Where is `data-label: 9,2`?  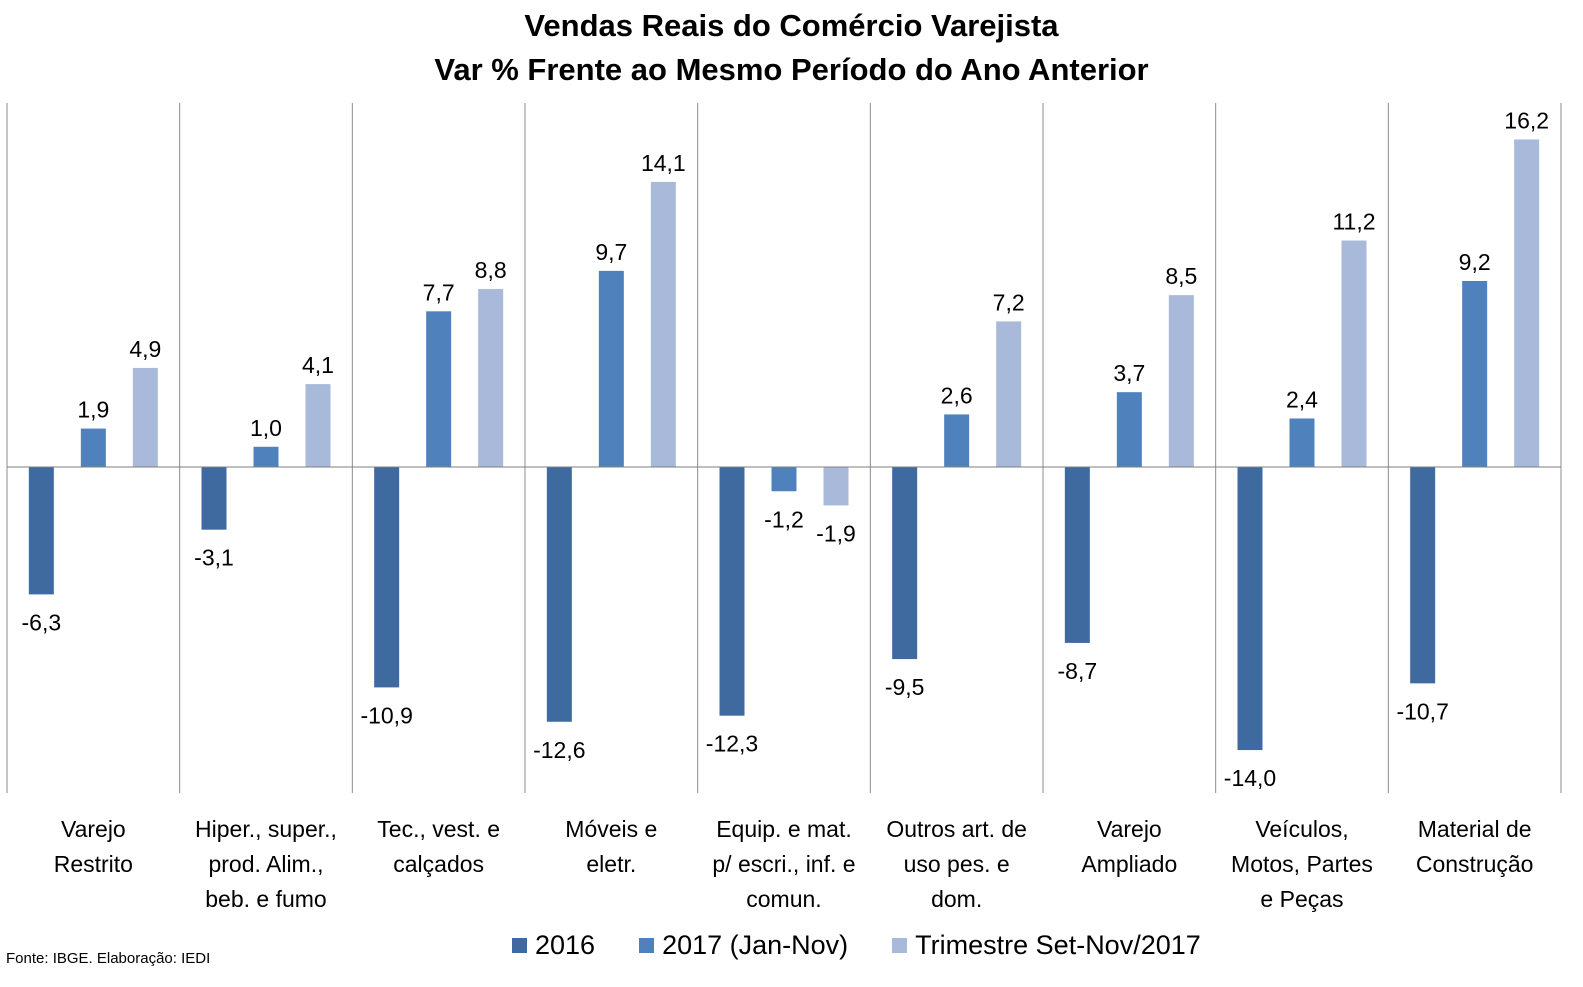
data-label: 9,2 is located at coordinates (1475, 262).